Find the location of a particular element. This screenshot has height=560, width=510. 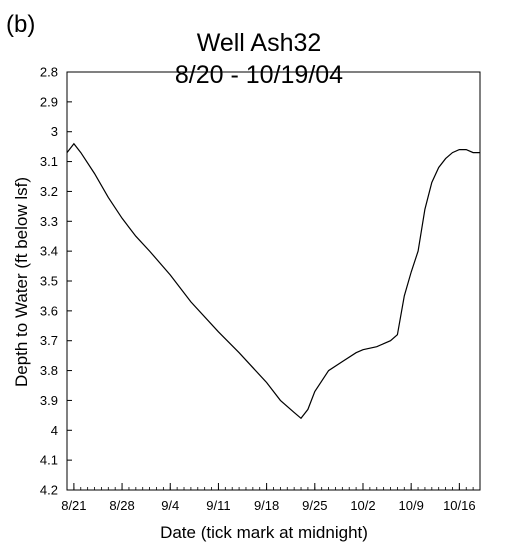

y-tick-label: 2.8 is located at coordinates (49, 72).